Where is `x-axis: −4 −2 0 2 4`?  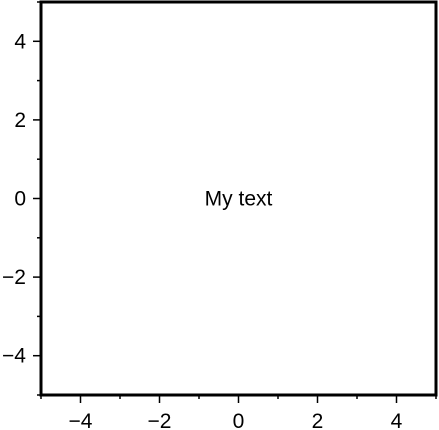 x-axis: −4 −2 0 2 4 is located at coordinates (238, 412).